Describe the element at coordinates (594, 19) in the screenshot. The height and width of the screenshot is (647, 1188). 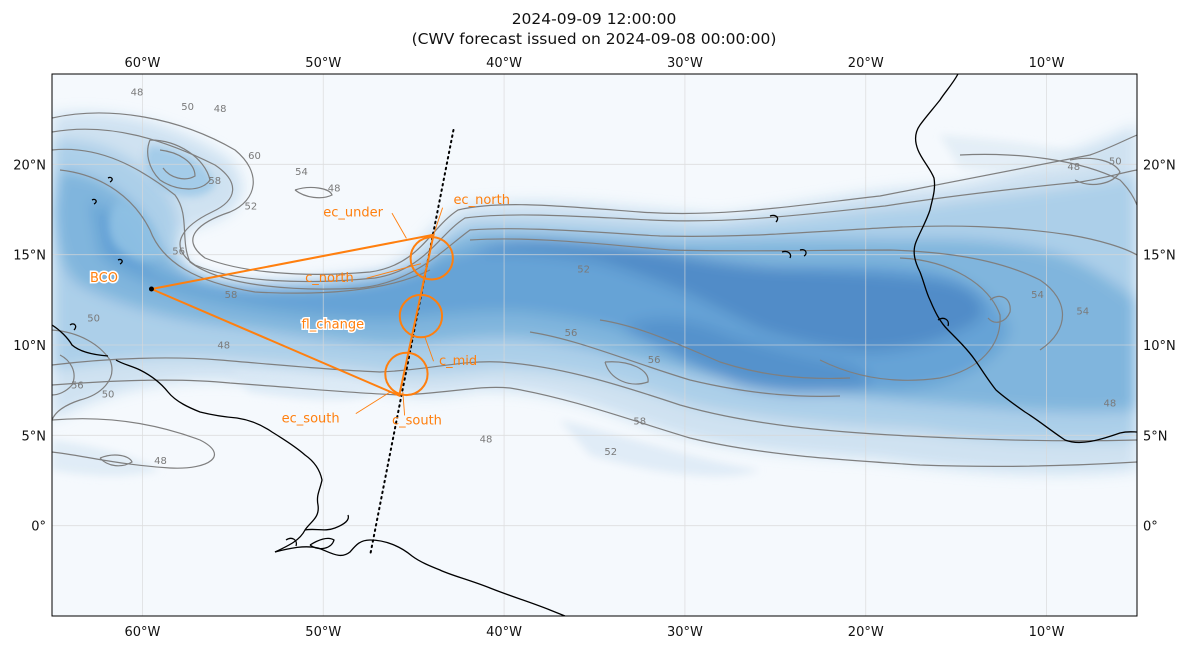
I see `map-title-line1: 2024-09-09 12:00:00` at that location.